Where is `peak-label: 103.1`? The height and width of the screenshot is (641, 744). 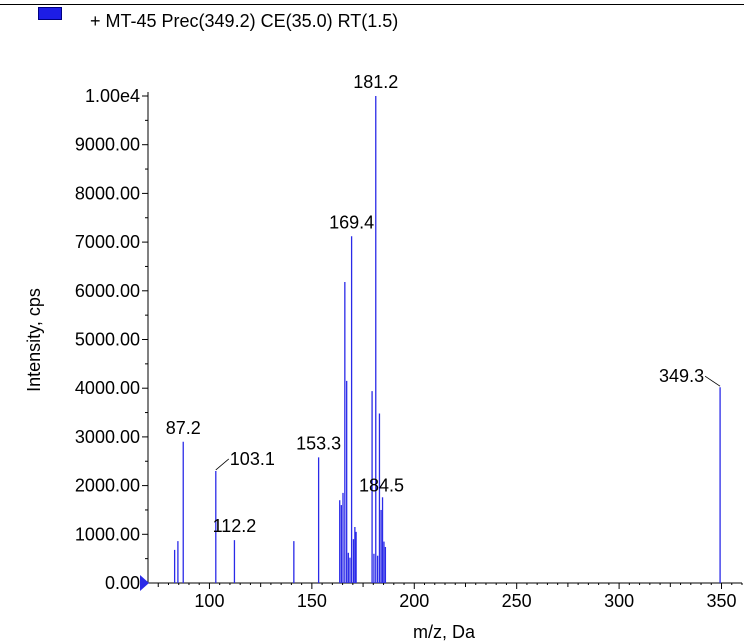 peak-label: 103.1 is located at coordinates (252, 459).